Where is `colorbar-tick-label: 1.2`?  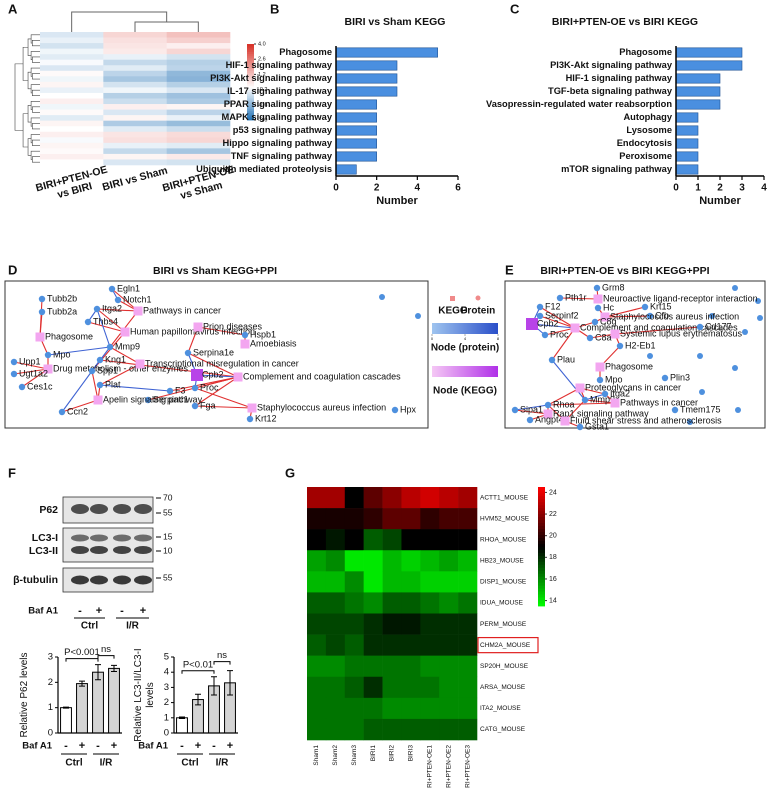
colorbar-tick-label: 1.2 is located at coordinates (262, 75).